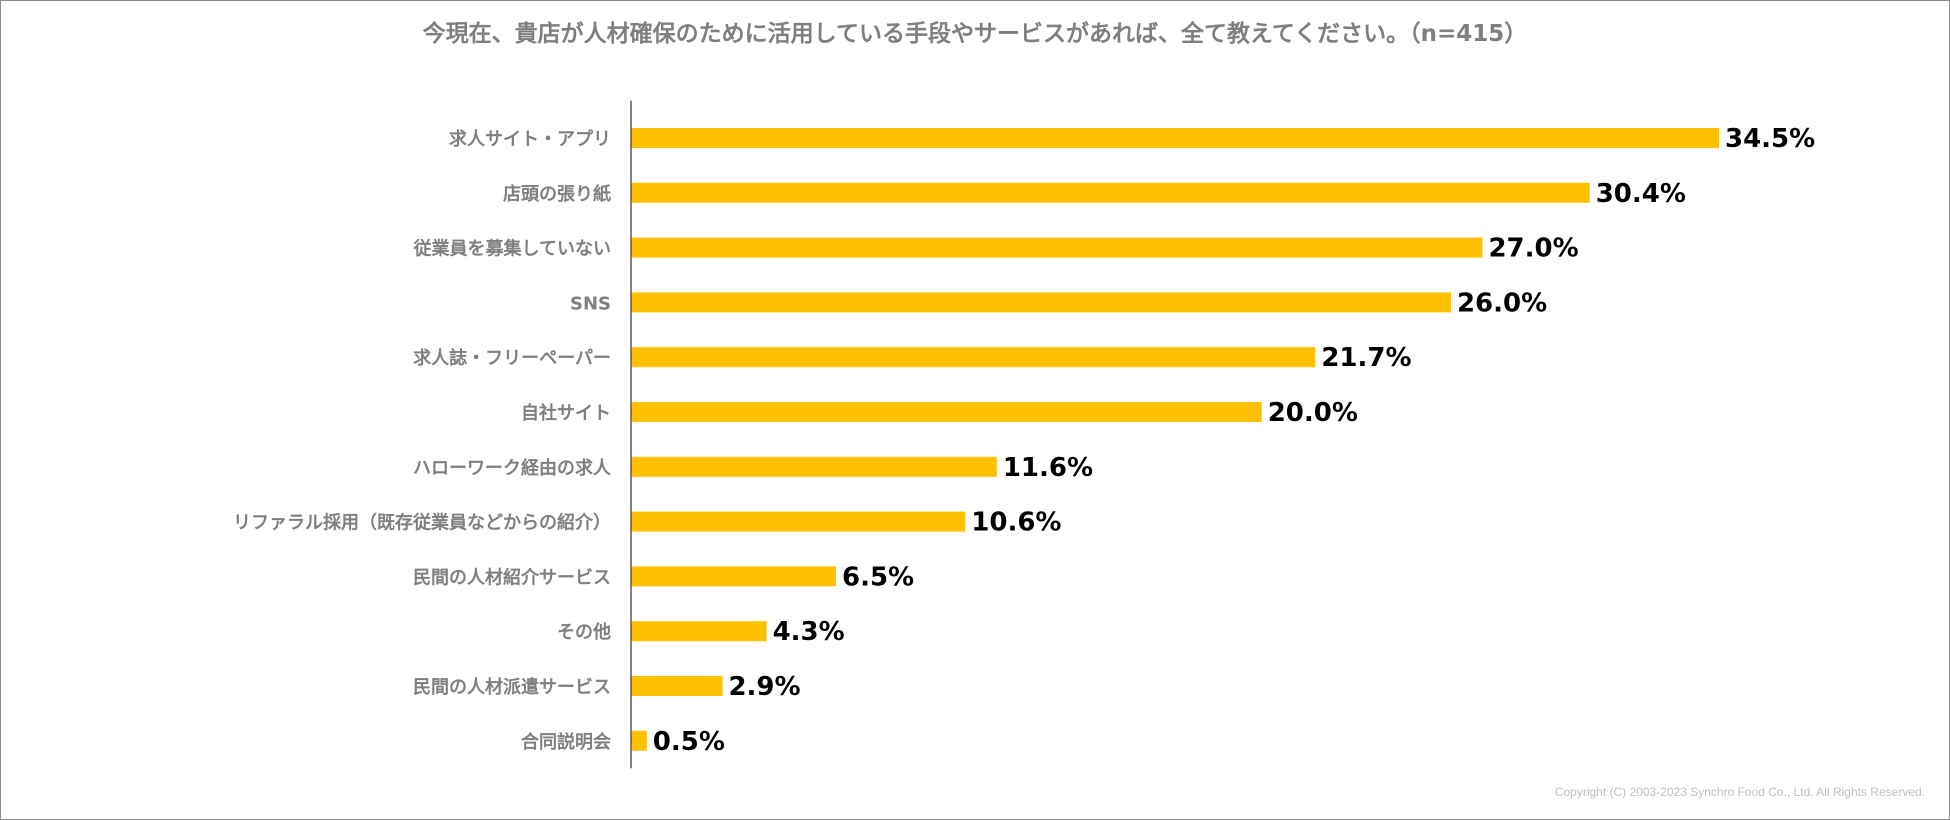 This screenshot has height=820, width=1950. Describe the element at coordinates (566, 413) in the screenshot. I see `category-label: 自社サイト` at that location.